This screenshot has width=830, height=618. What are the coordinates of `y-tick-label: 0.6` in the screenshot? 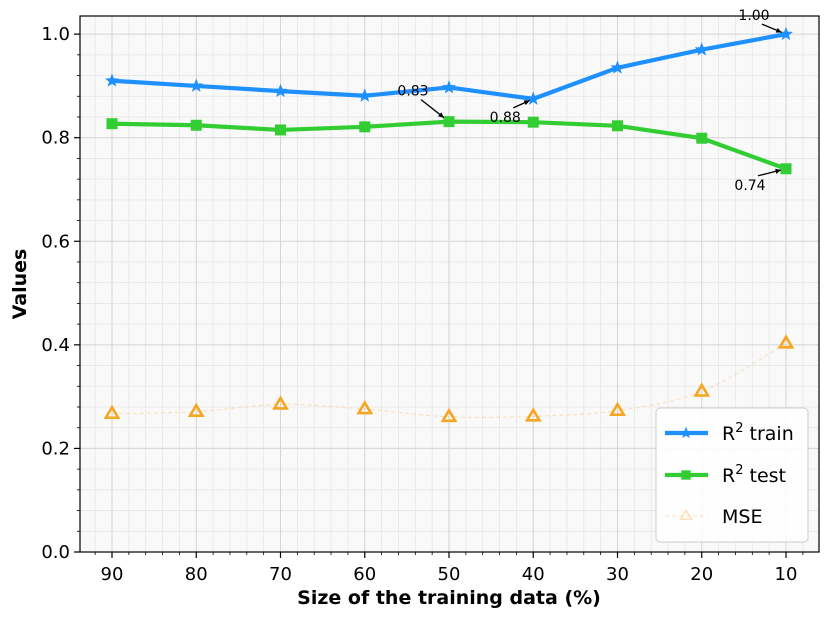 It's located at (55, 241).